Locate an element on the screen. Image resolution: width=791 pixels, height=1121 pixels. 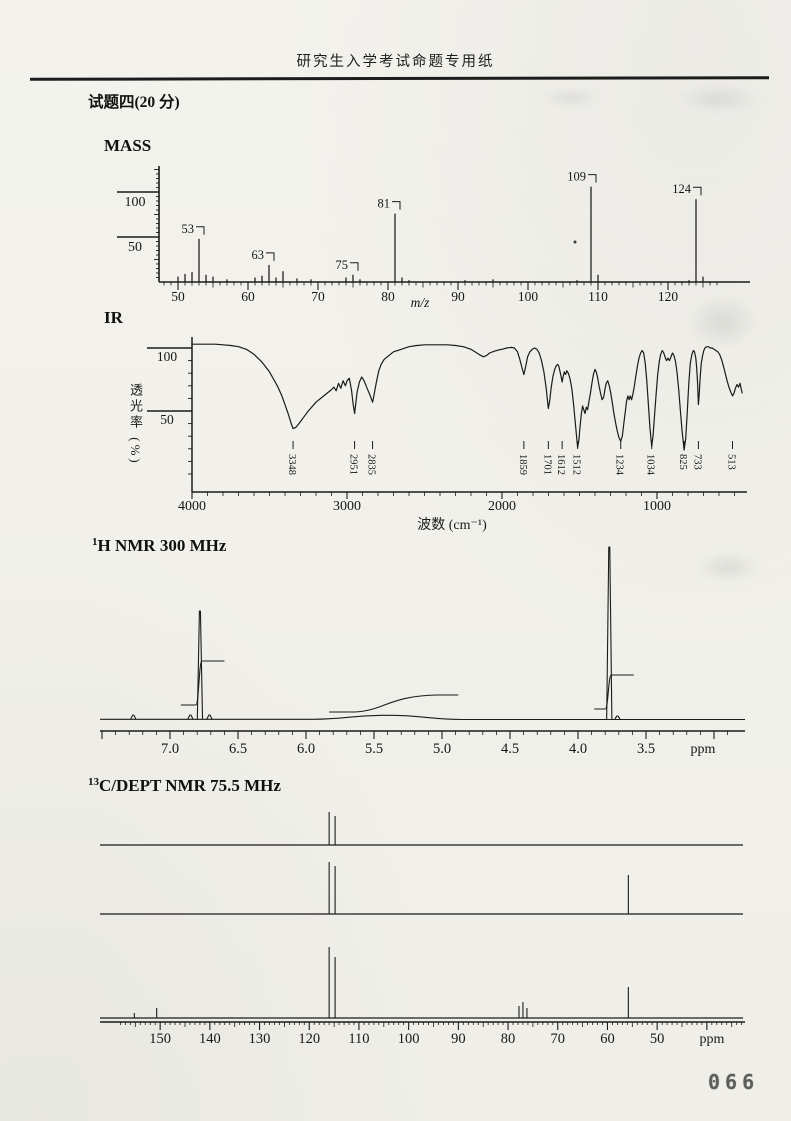
ir-section-title: IR is located at coordinates (113, 317).